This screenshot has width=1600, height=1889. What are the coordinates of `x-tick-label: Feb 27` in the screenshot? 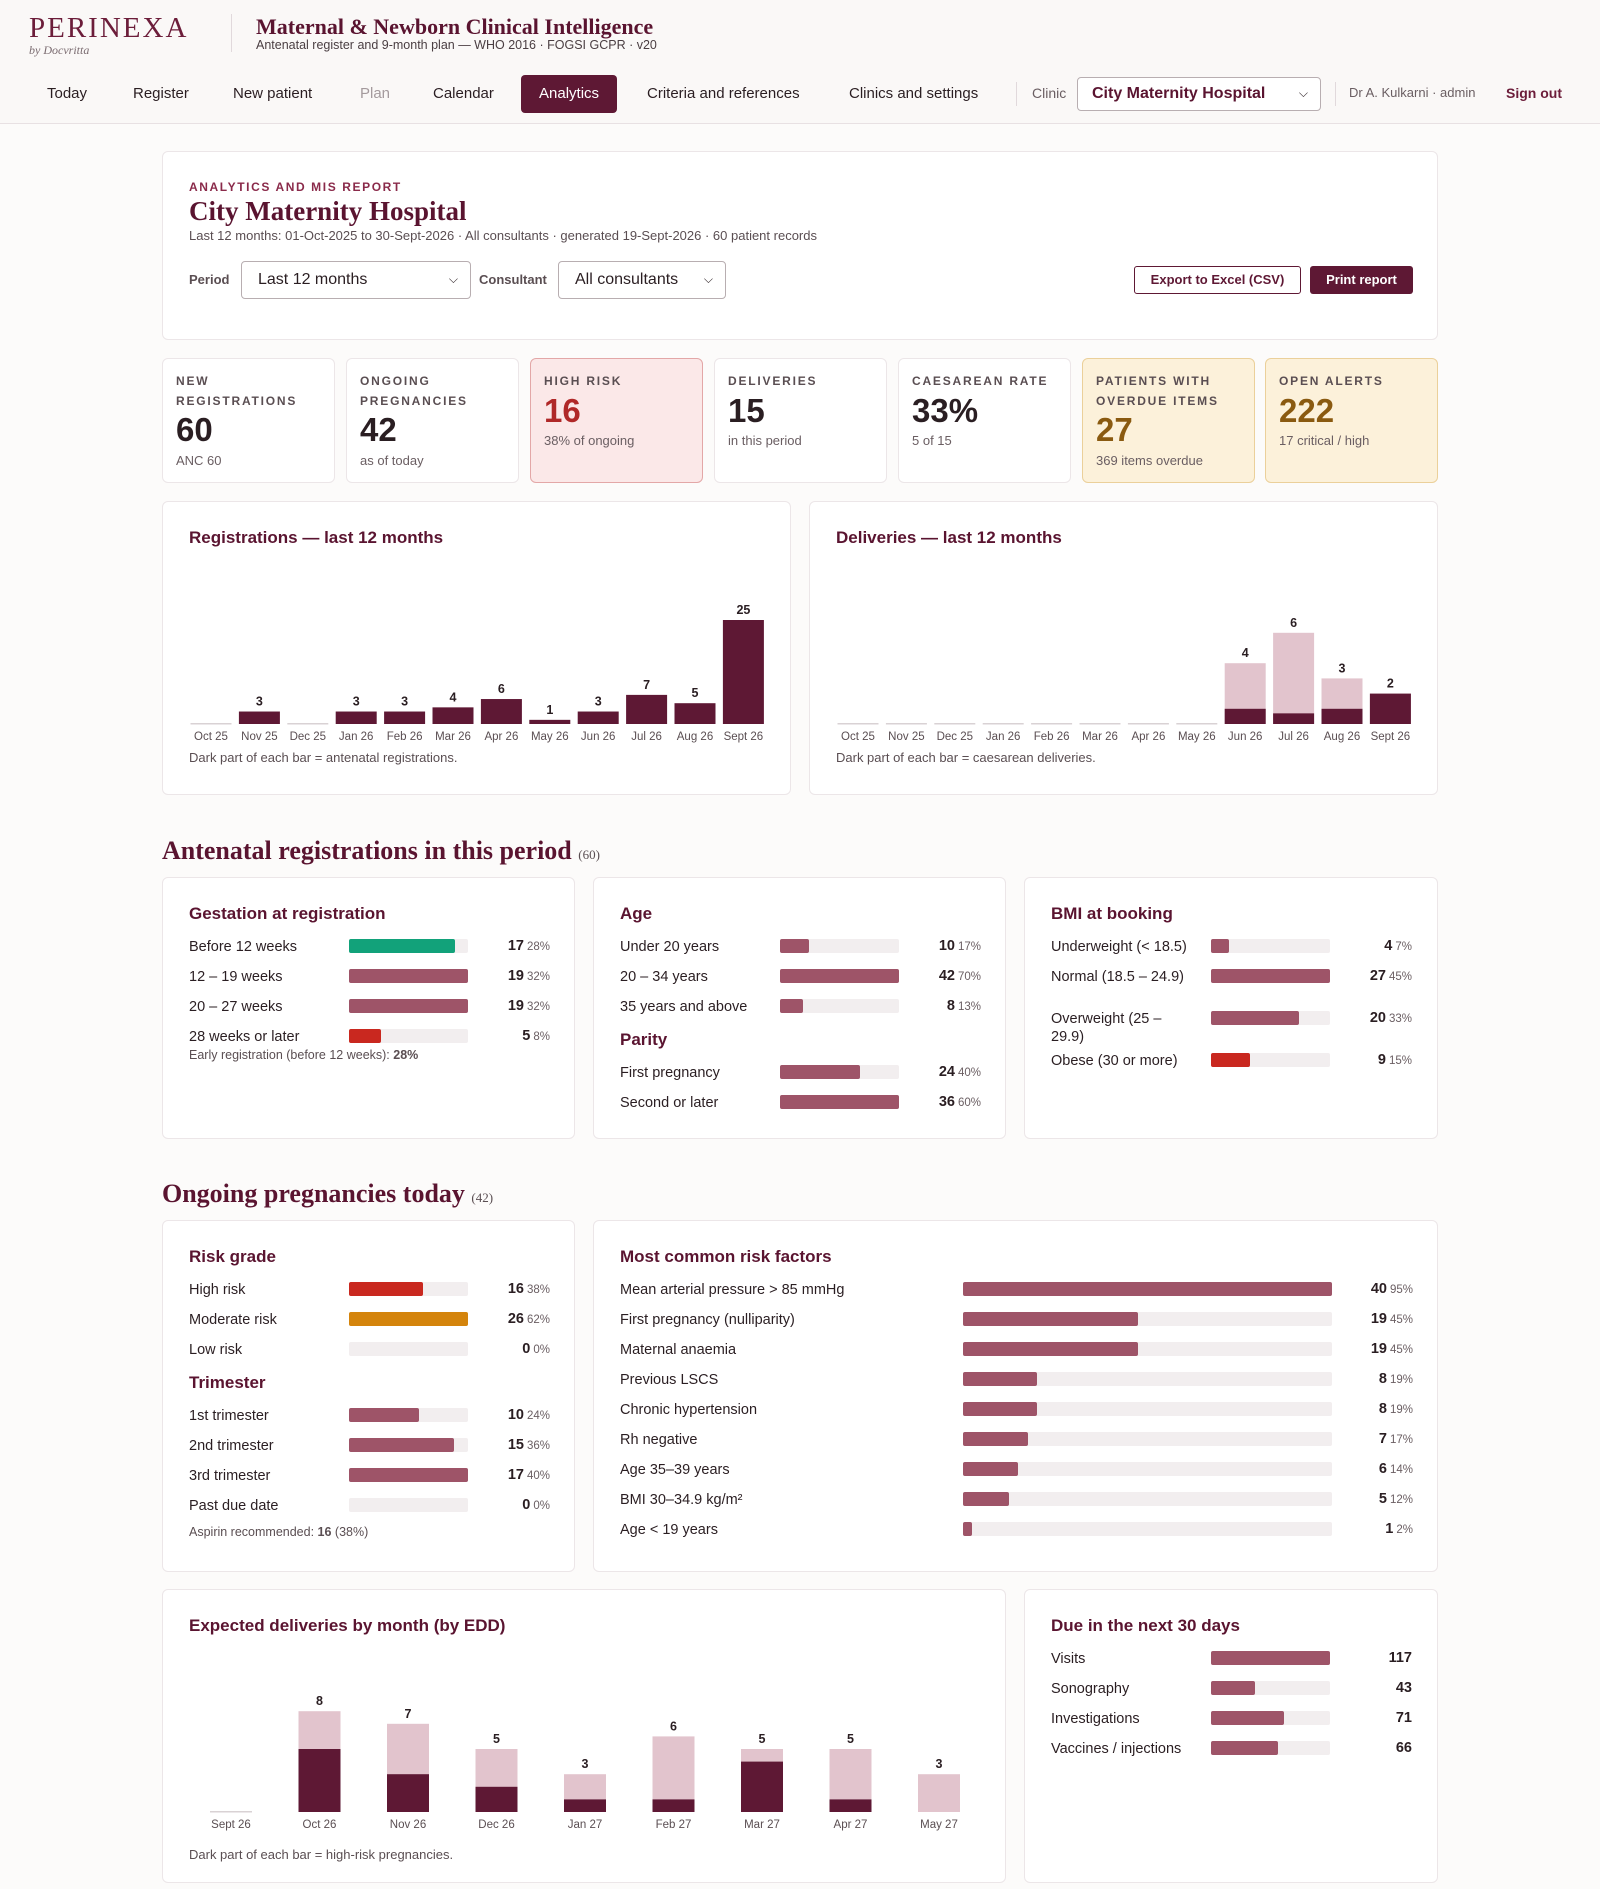 It's located at (674, 1825).